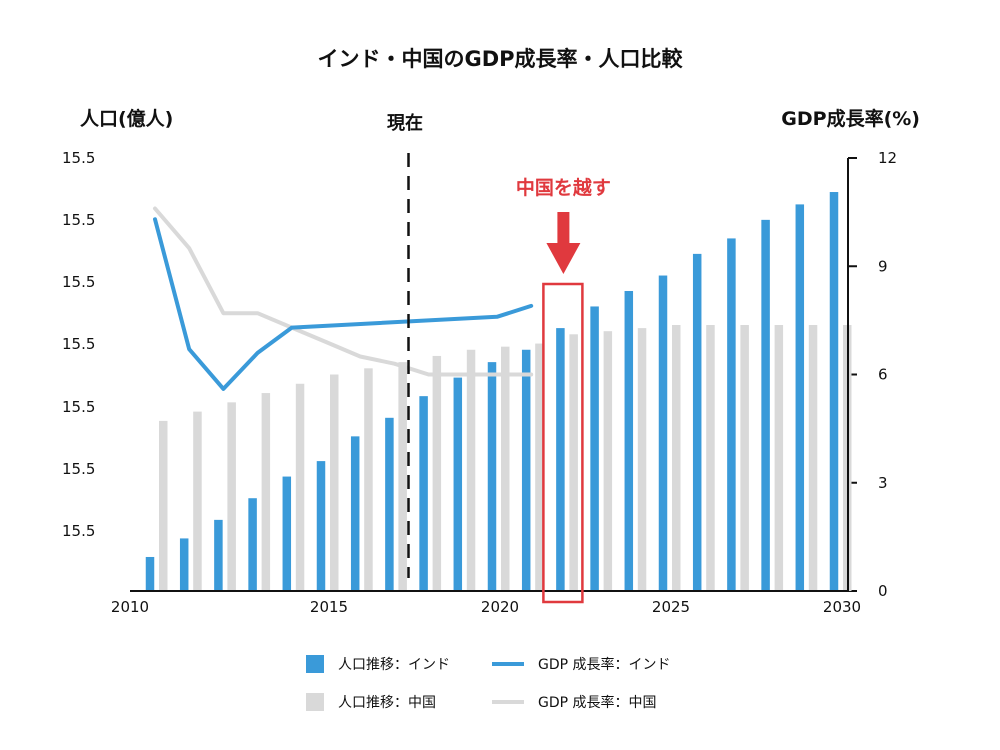 This screenshot has height=750, width=1000. I want to click on right-tick-label: 9, so click(883, 266).